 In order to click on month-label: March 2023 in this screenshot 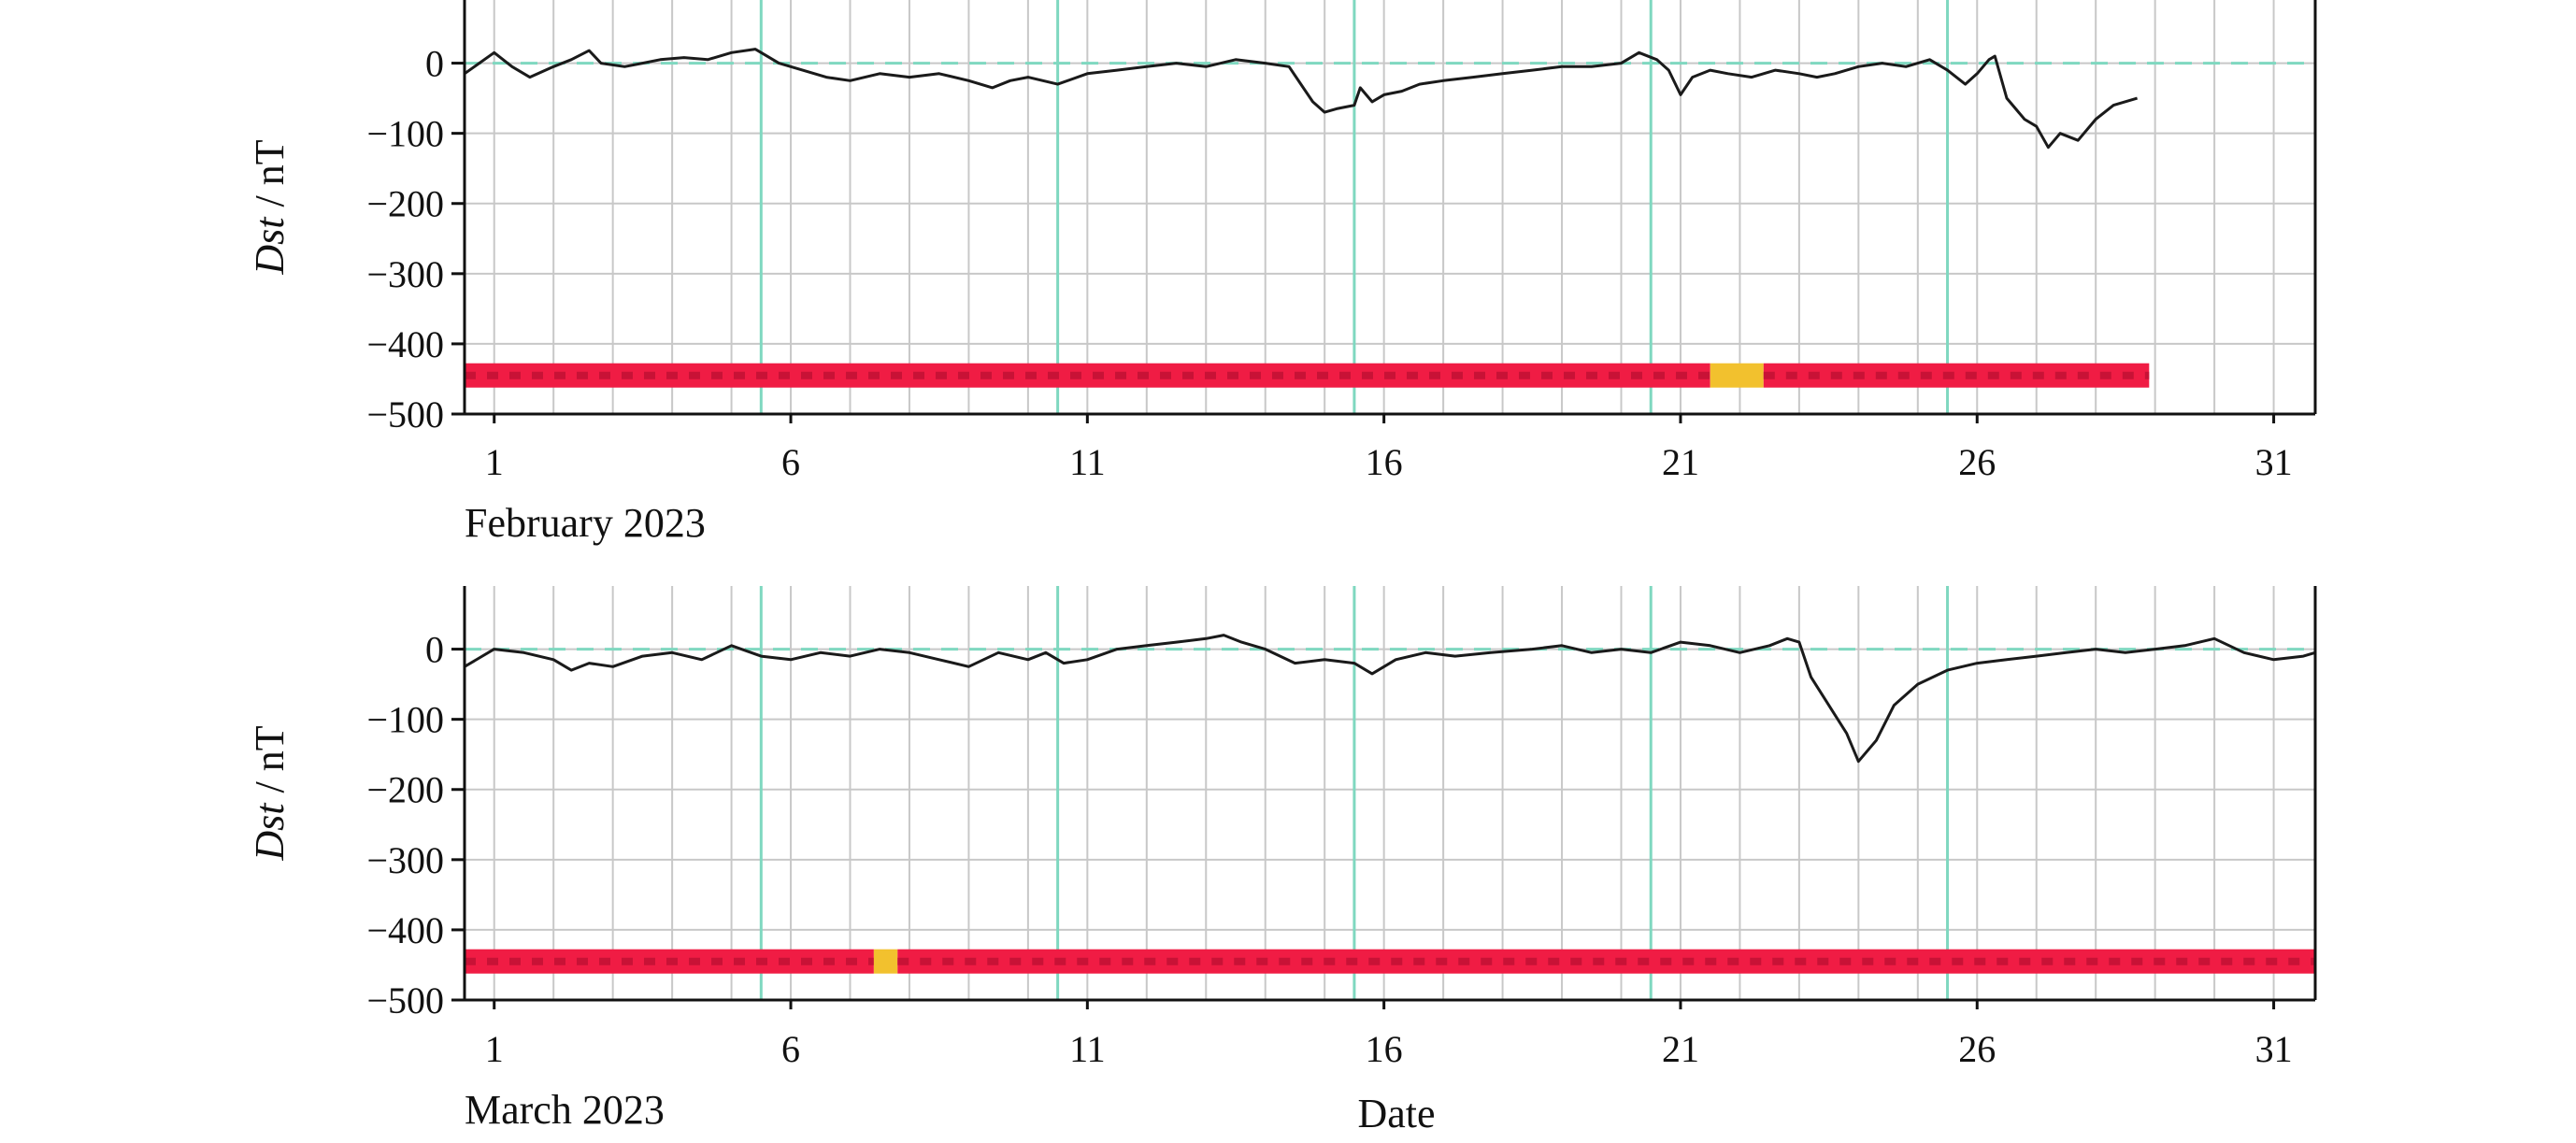, I will do `click(565, 1110)`.